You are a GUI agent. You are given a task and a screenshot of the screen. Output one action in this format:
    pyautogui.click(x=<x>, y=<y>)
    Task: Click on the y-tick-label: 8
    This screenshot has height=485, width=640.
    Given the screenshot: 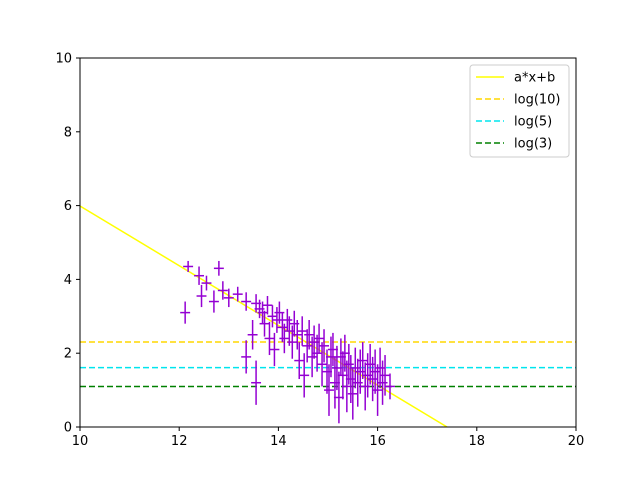 What is the action you would take?
    pyautogui.click(x=68, y=132)
    